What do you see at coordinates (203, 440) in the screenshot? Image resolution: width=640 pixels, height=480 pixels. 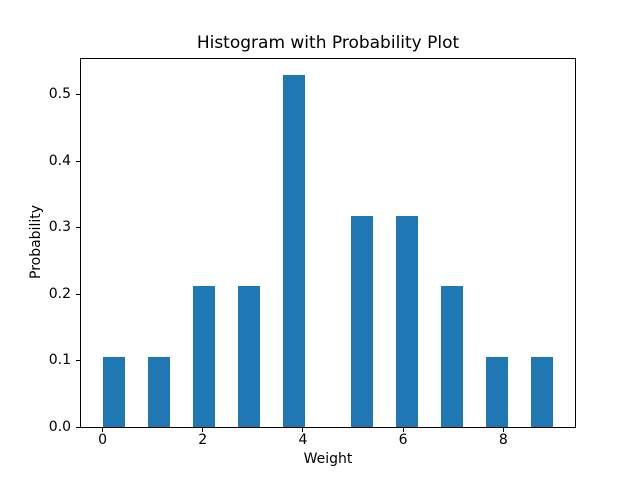 I see `x-tick-label: 2` at bounding box center [203, 440].